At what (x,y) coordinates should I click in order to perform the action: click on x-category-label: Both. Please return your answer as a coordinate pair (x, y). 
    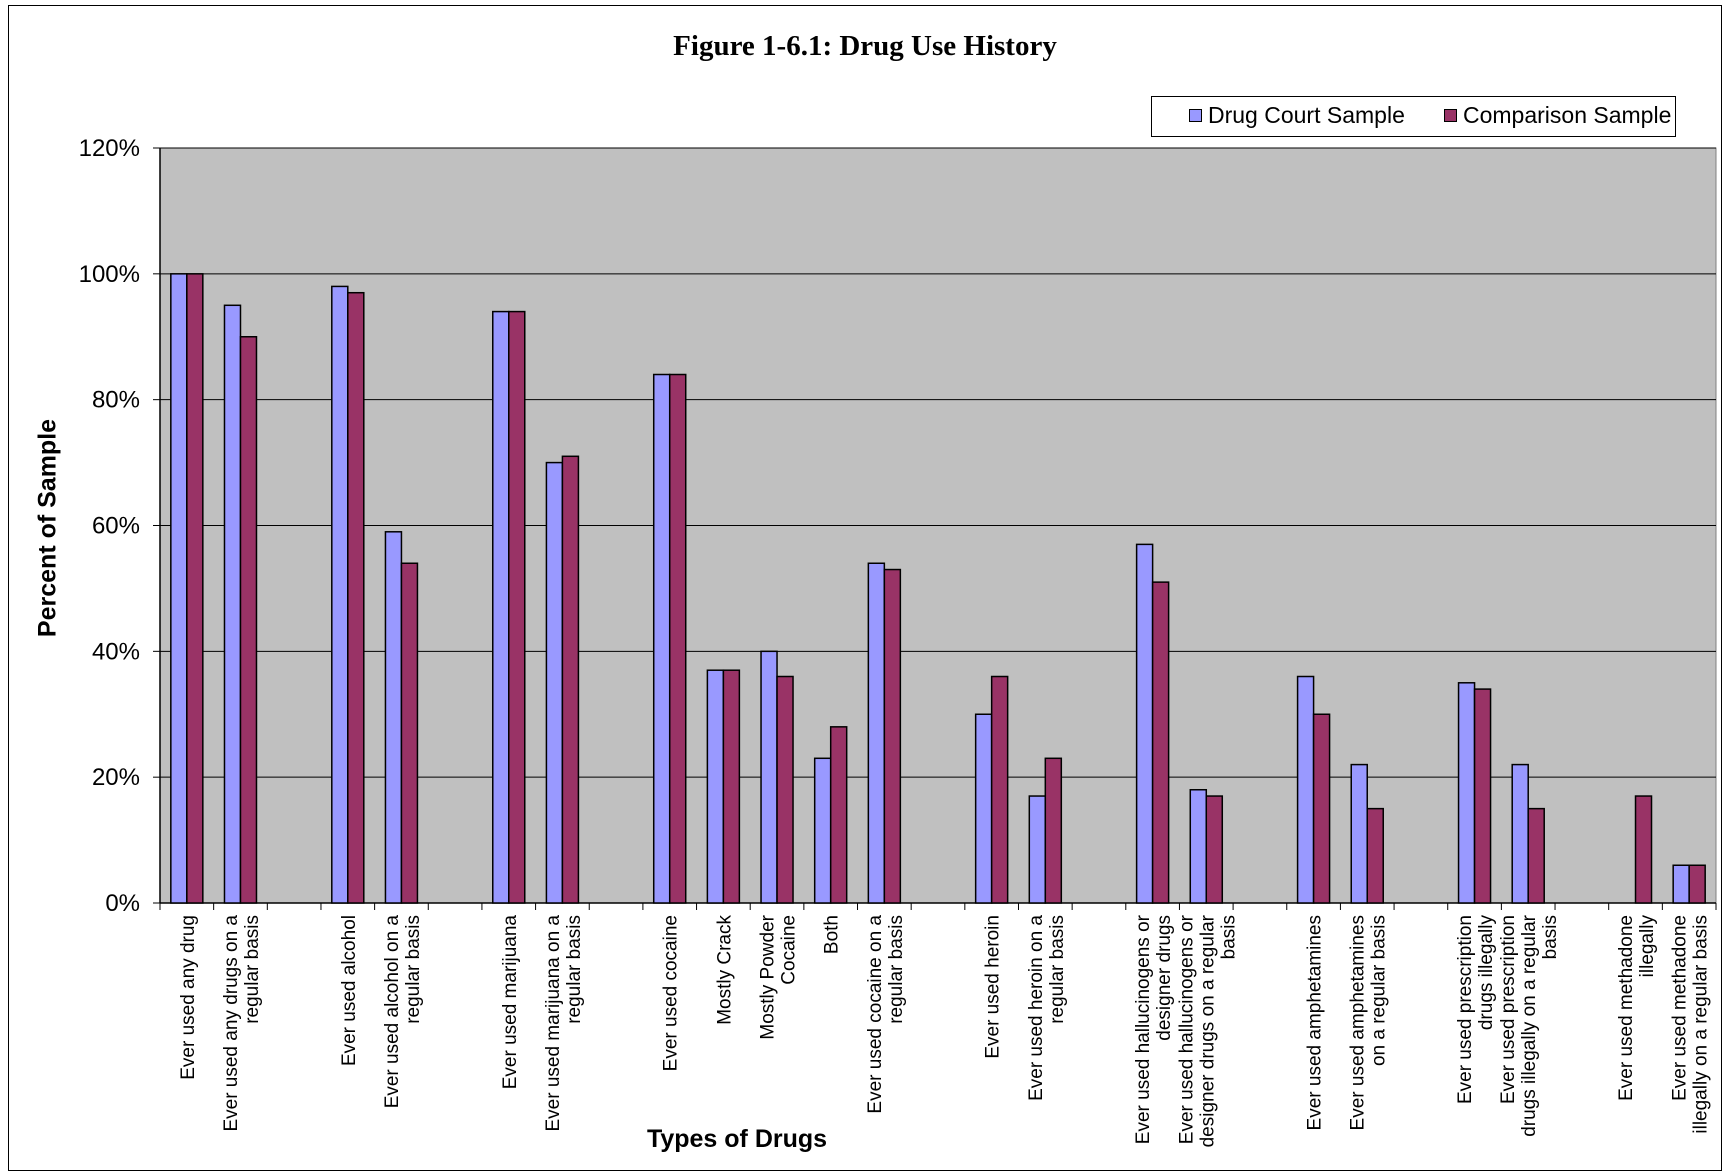
    Looking at the image, I should click on (832, 934).